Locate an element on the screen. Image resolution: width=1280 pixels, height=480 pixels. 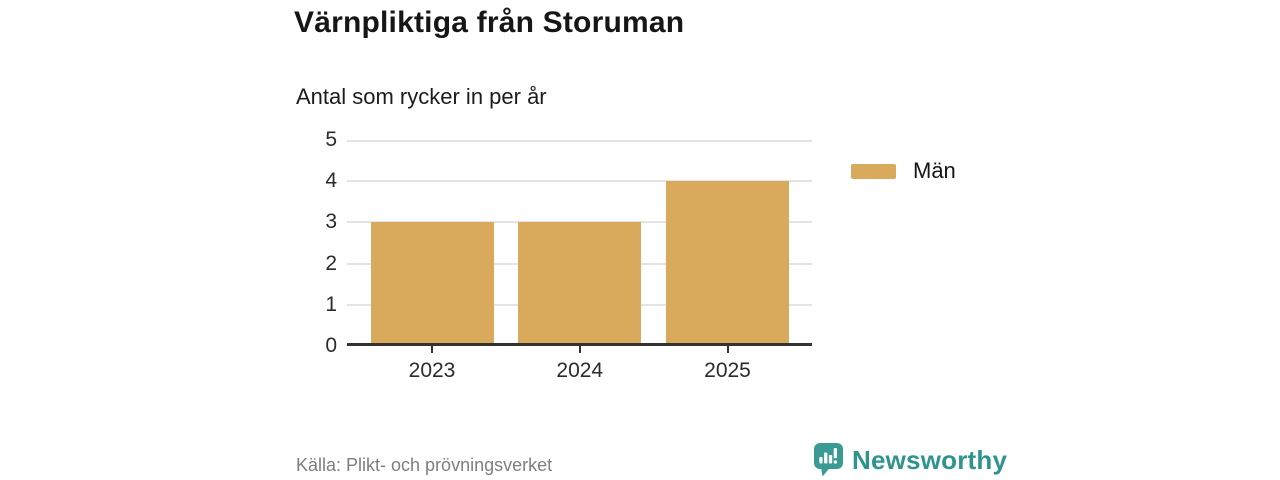
newsworthy-logo-icon is located at coordinates (828, 460).